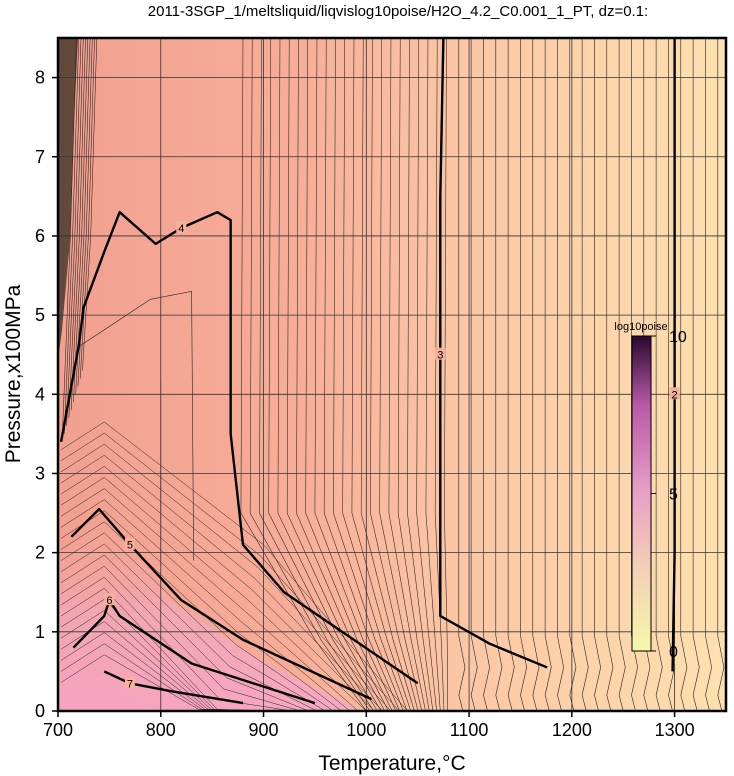 The image size is (734, 776). Describe the element at coordinates (675, 730) in the screenshot. I see `x-tick-label: 1300` at that location.